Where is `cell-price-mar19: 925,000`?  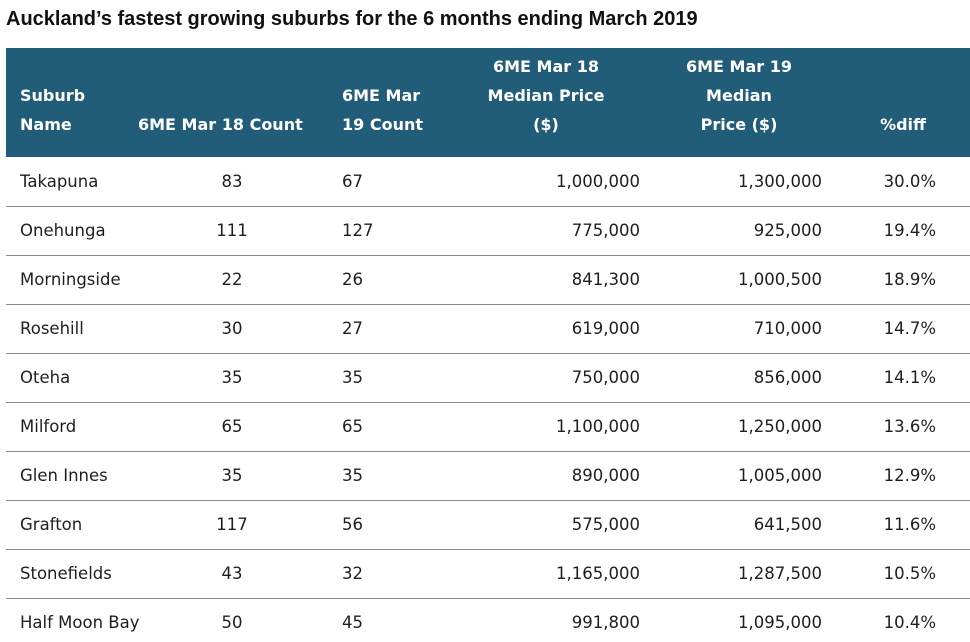
cell-price-mar19: 925,000 is located at coordinates (787, 230).